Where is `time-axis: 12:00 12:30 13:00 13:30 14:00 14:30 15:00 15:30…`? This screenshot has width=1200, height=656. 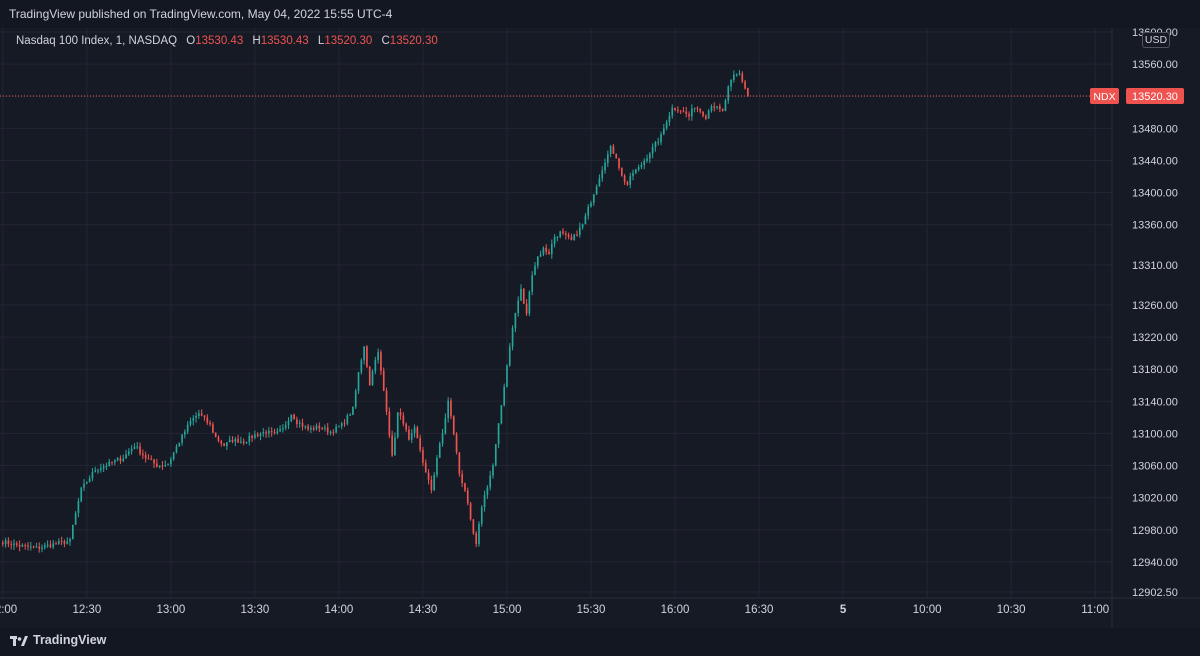
time-axis: 12:00 12:30 13:00 13:30 14:00 14:30 15:00 15:30… is located at coordinates (554, 610).